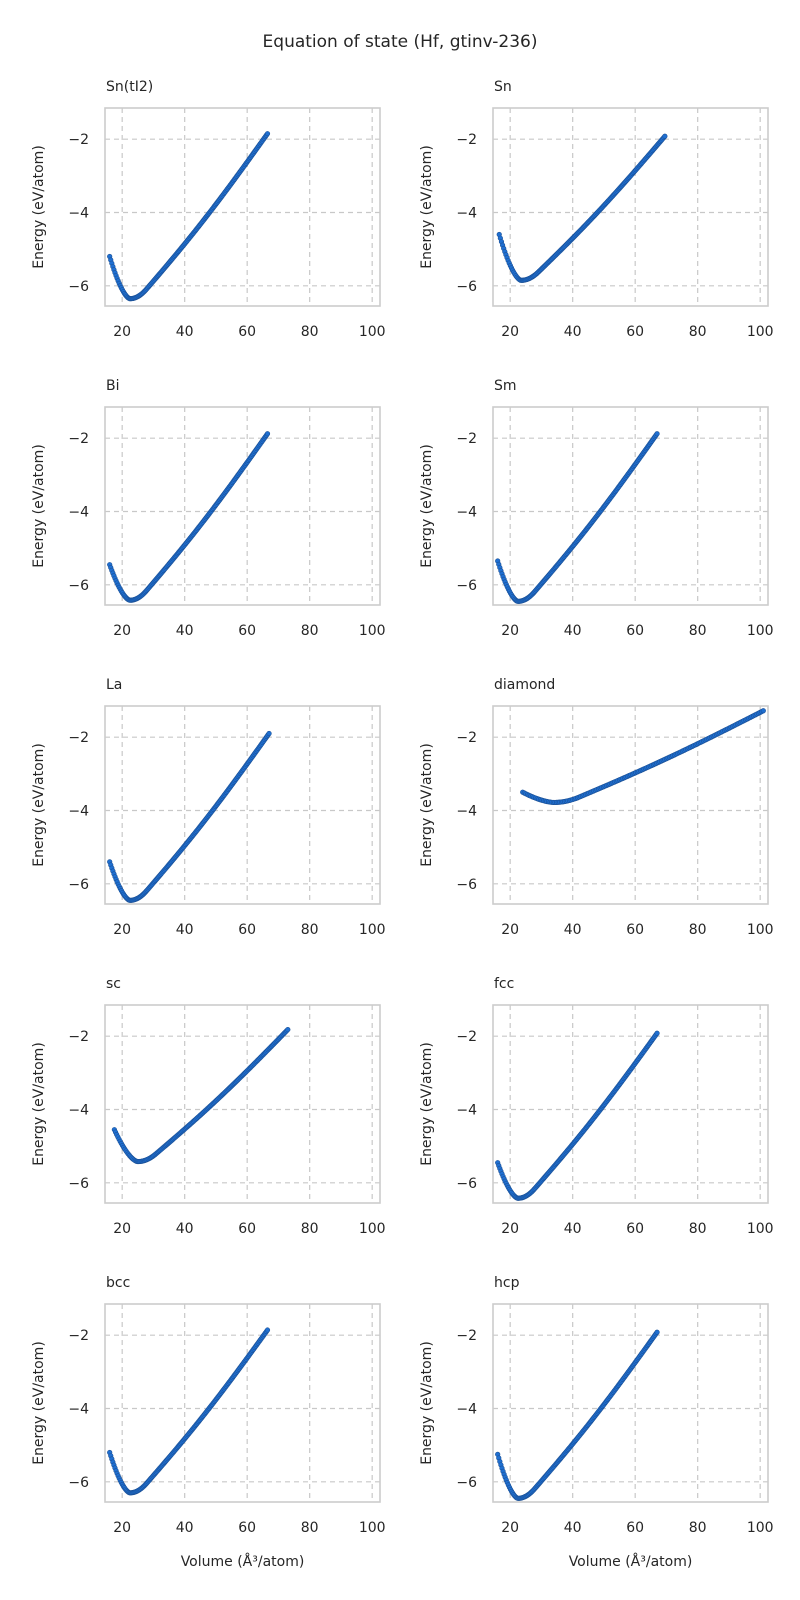  I want to click on panel-title: diamond, so click(524, 685).